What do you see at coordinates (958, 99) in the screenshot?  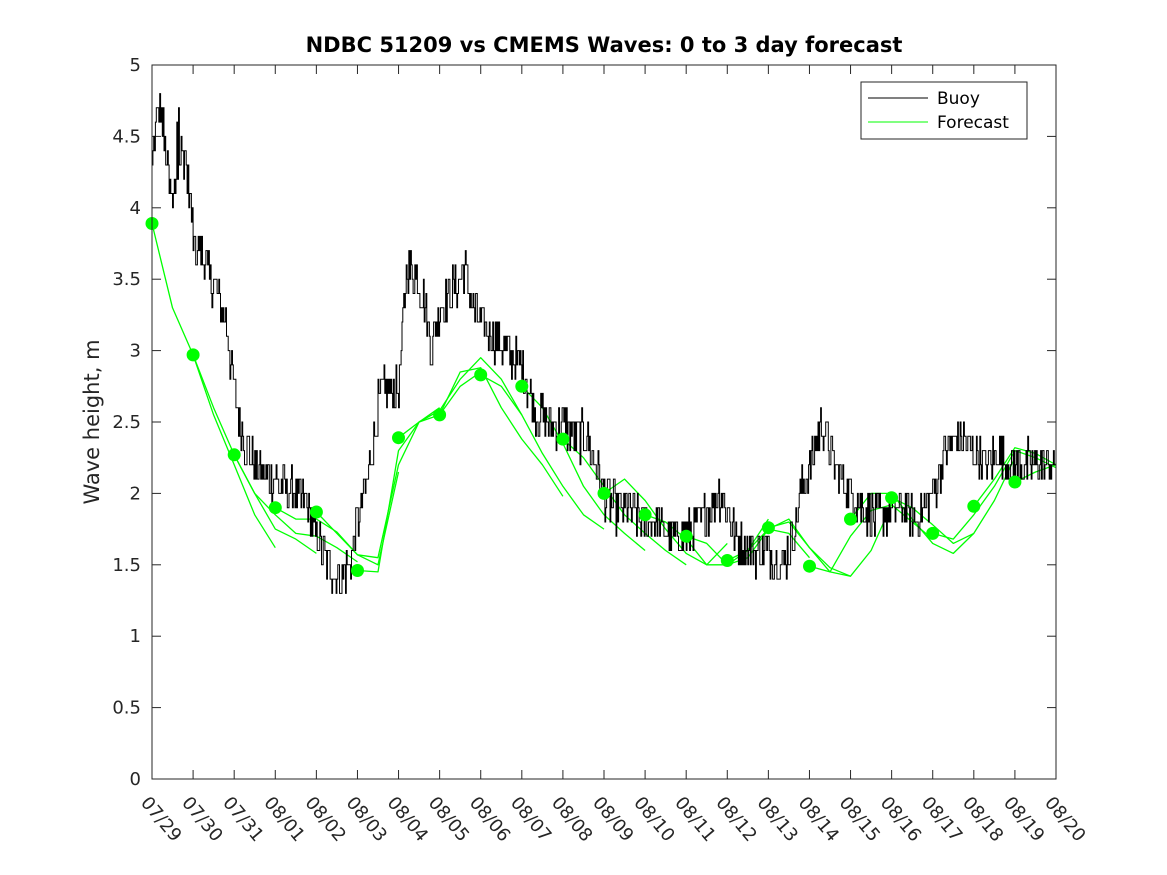 I see `legend-buoy-label: Buoy` at bounding box center [958, 99].